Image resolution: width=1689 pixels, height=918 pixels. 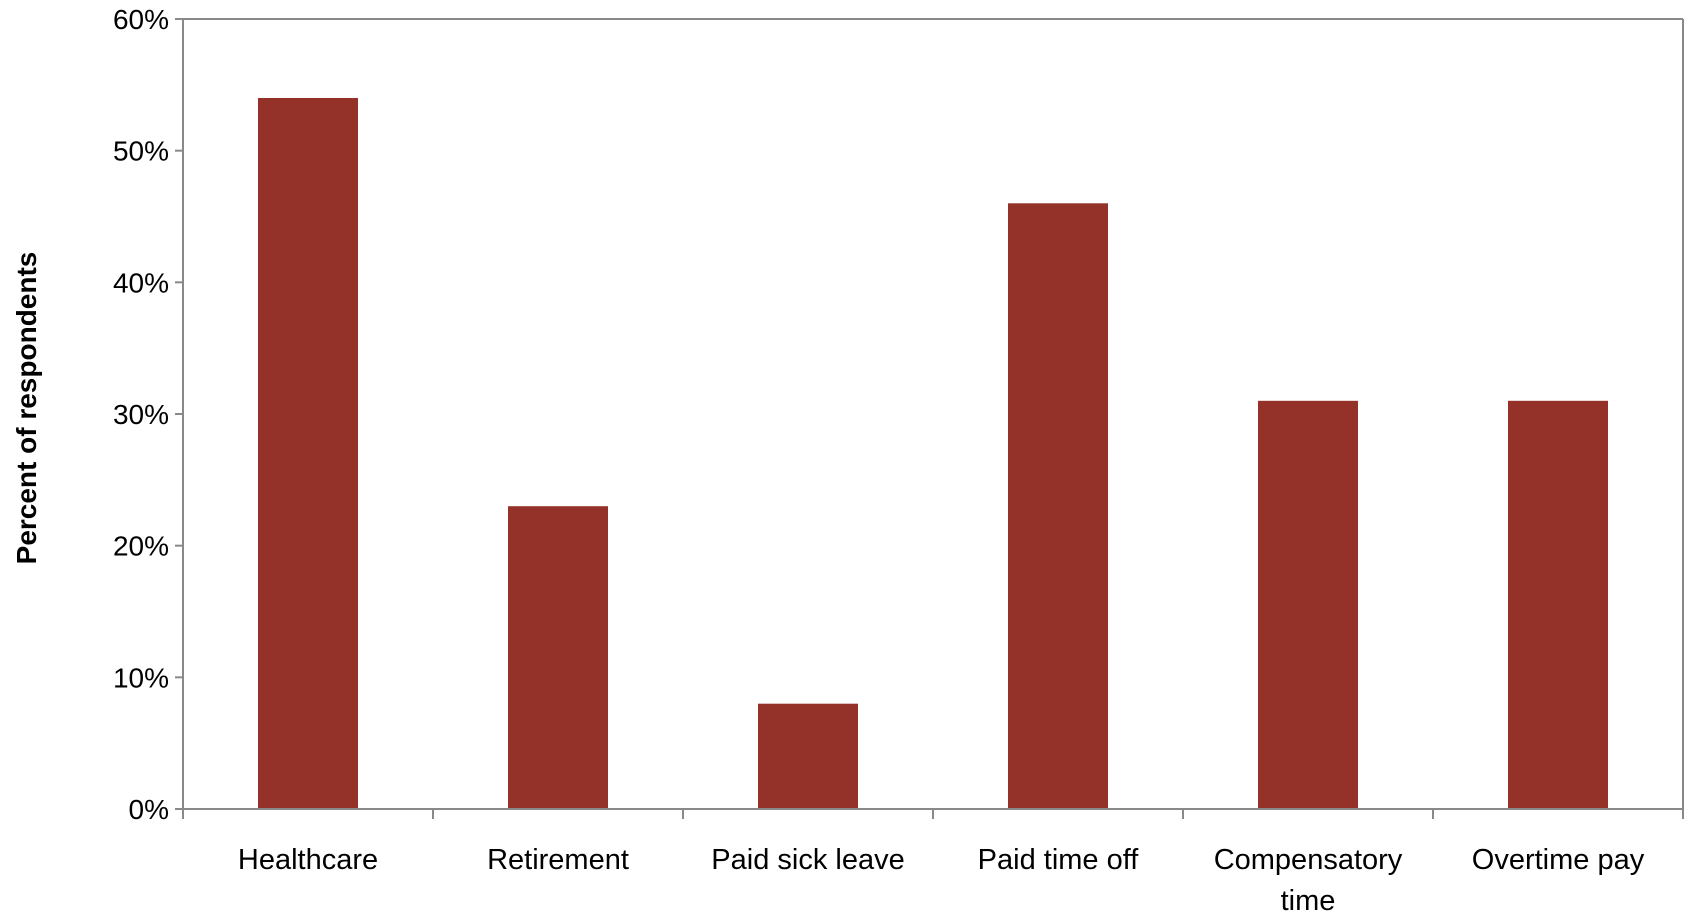 I want to click on y-tick-label: 20%, so click(x=141, y=546).